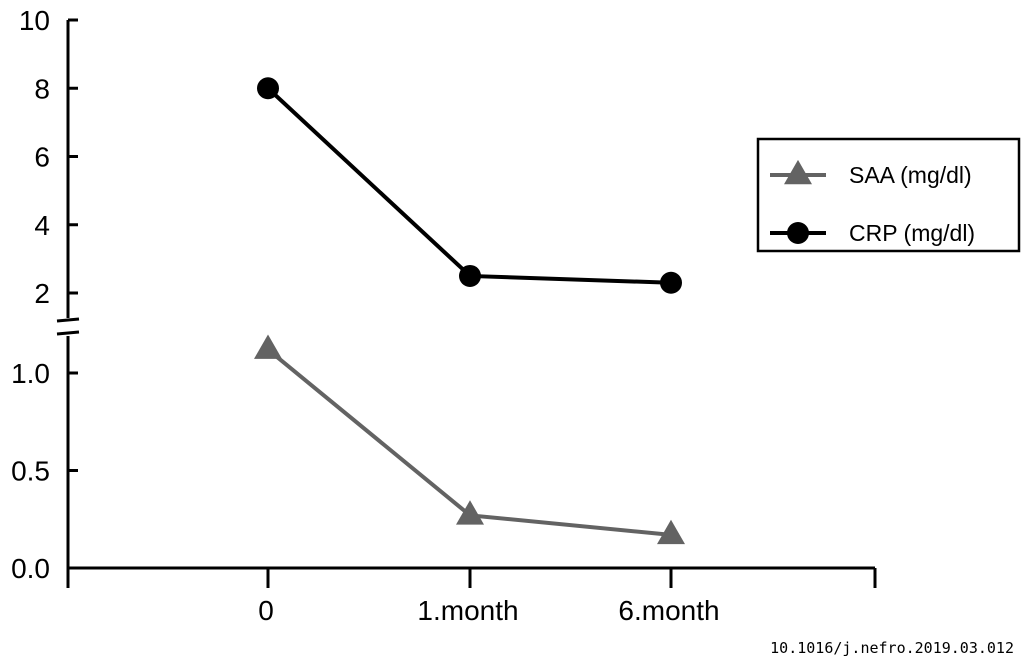 This screenshot has height=669, width=1024. Describe the element at coordinates (266, 610) in the screenshot. I see `x-tick-label: 0` at that location.